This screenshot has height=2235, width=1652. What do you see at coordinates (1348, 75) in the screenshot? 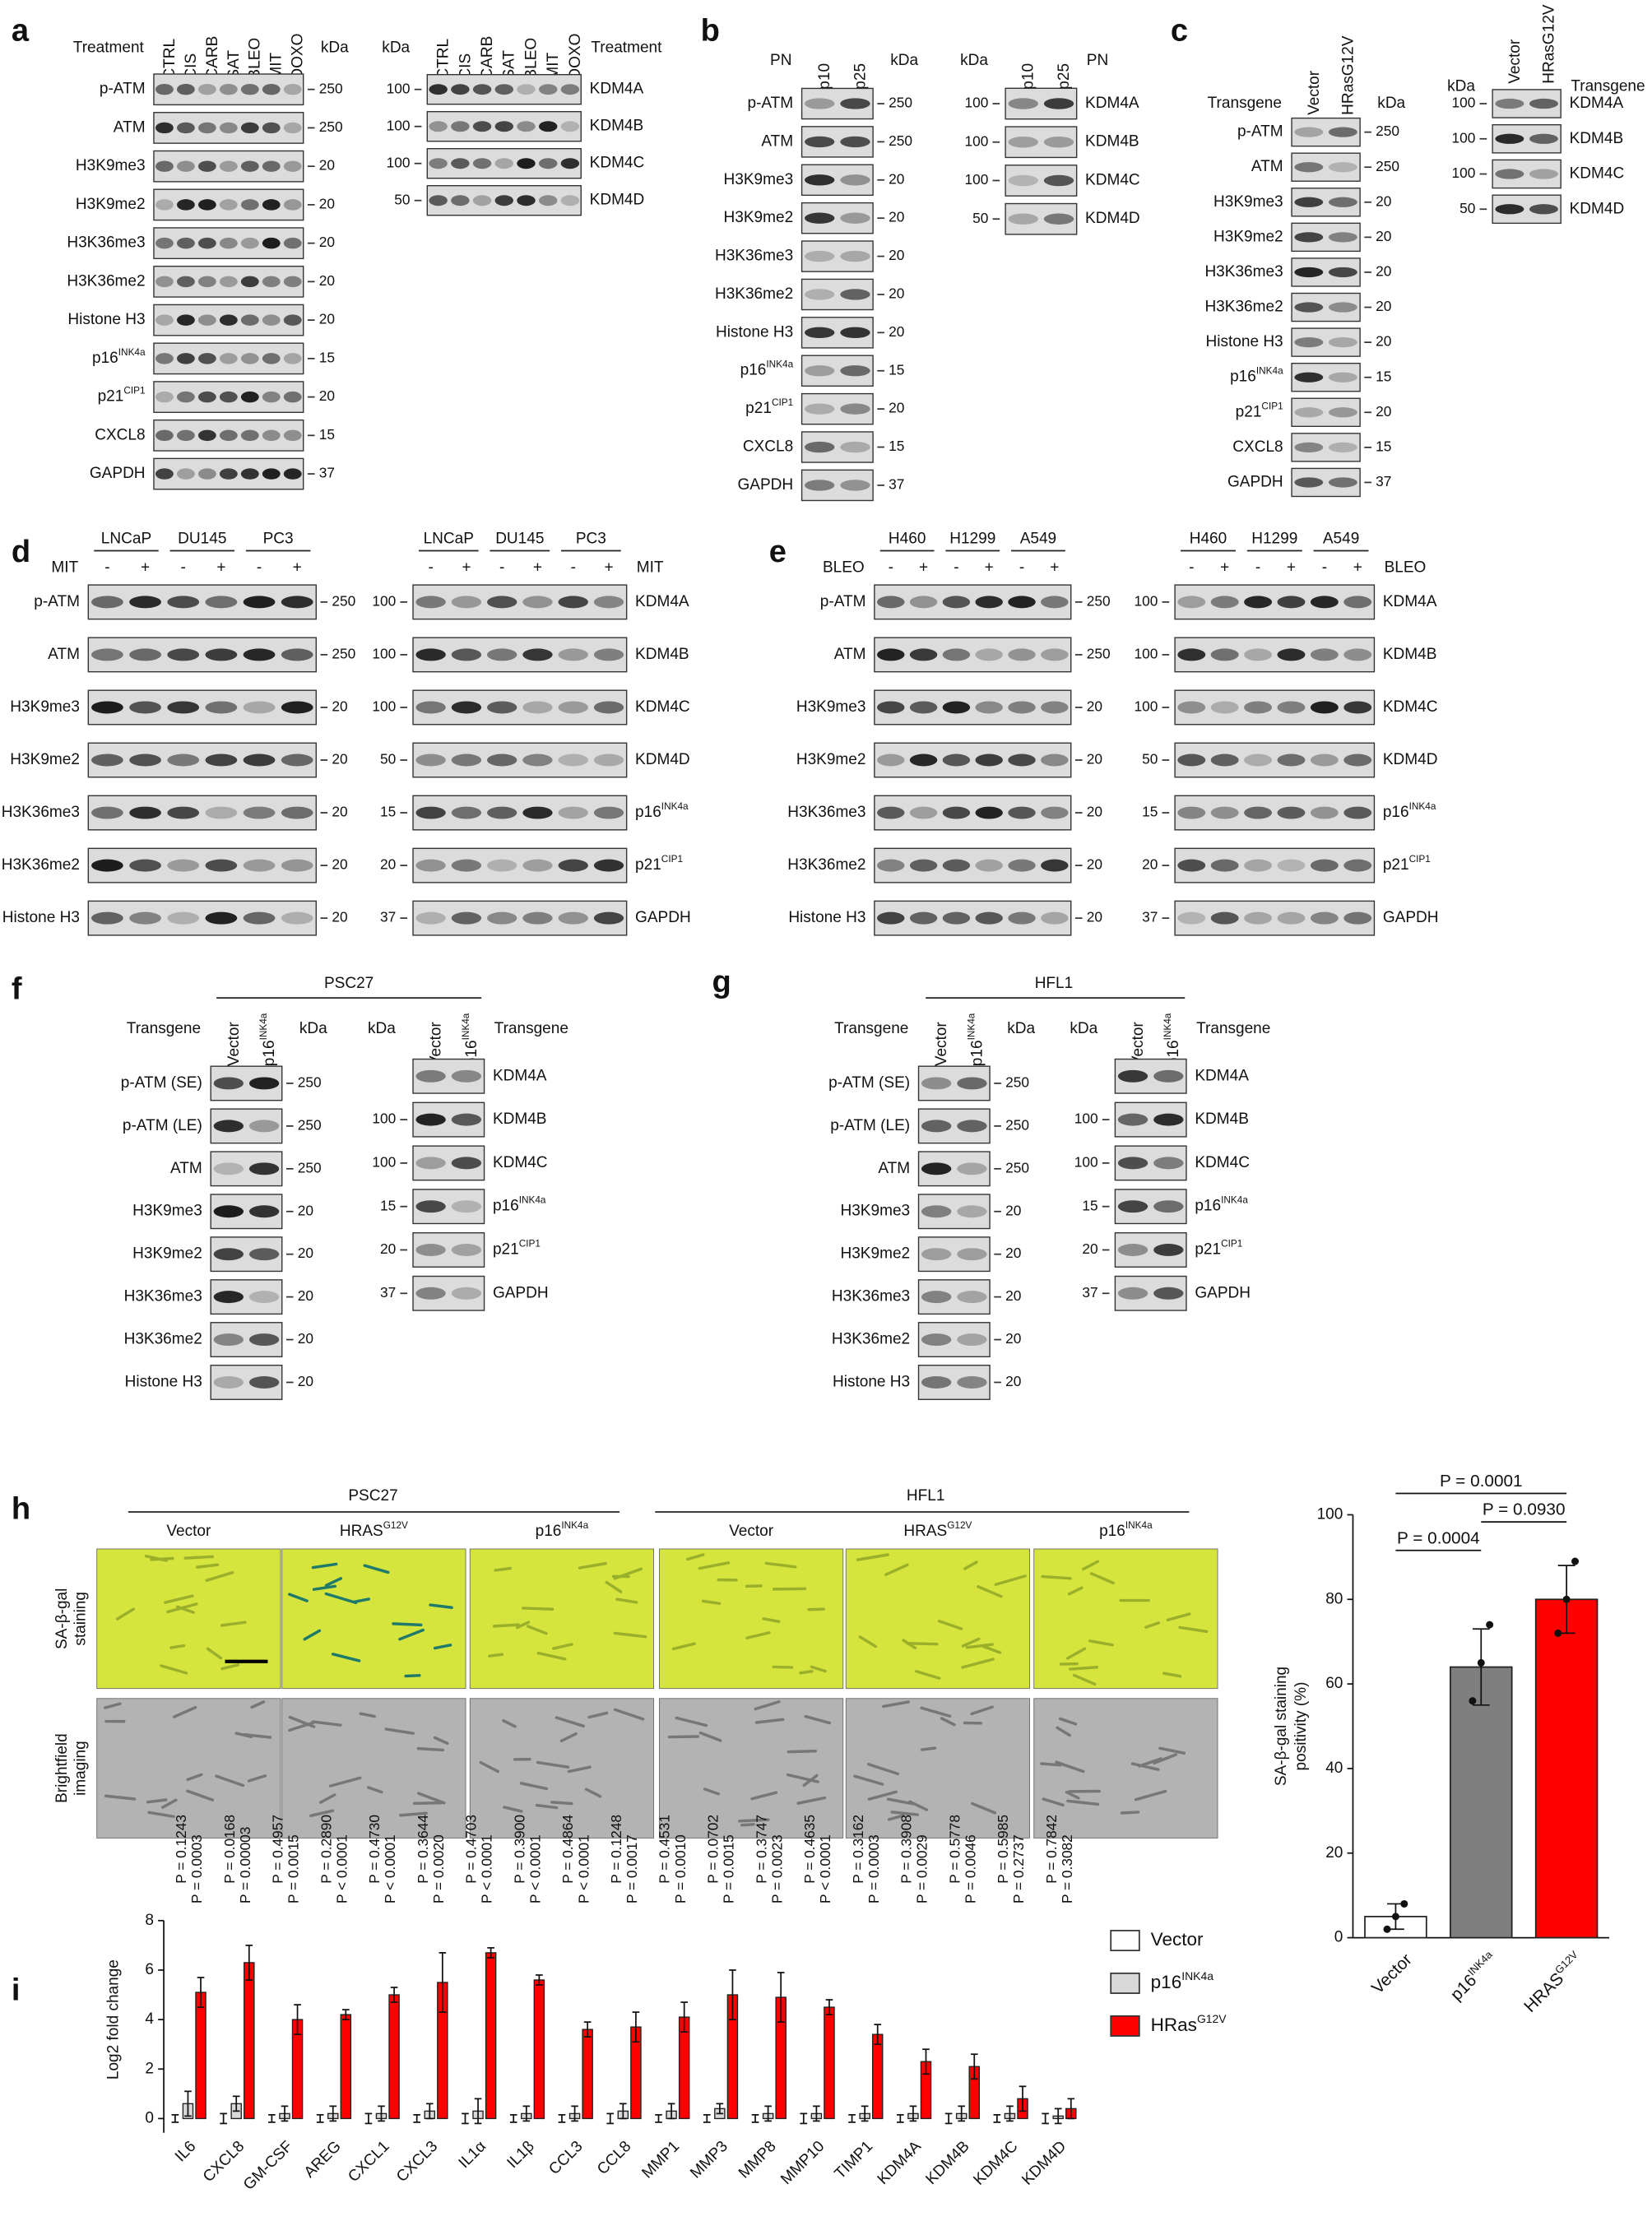
I see `lane-label: HRasG12V` at bounding box center [1348, 75].